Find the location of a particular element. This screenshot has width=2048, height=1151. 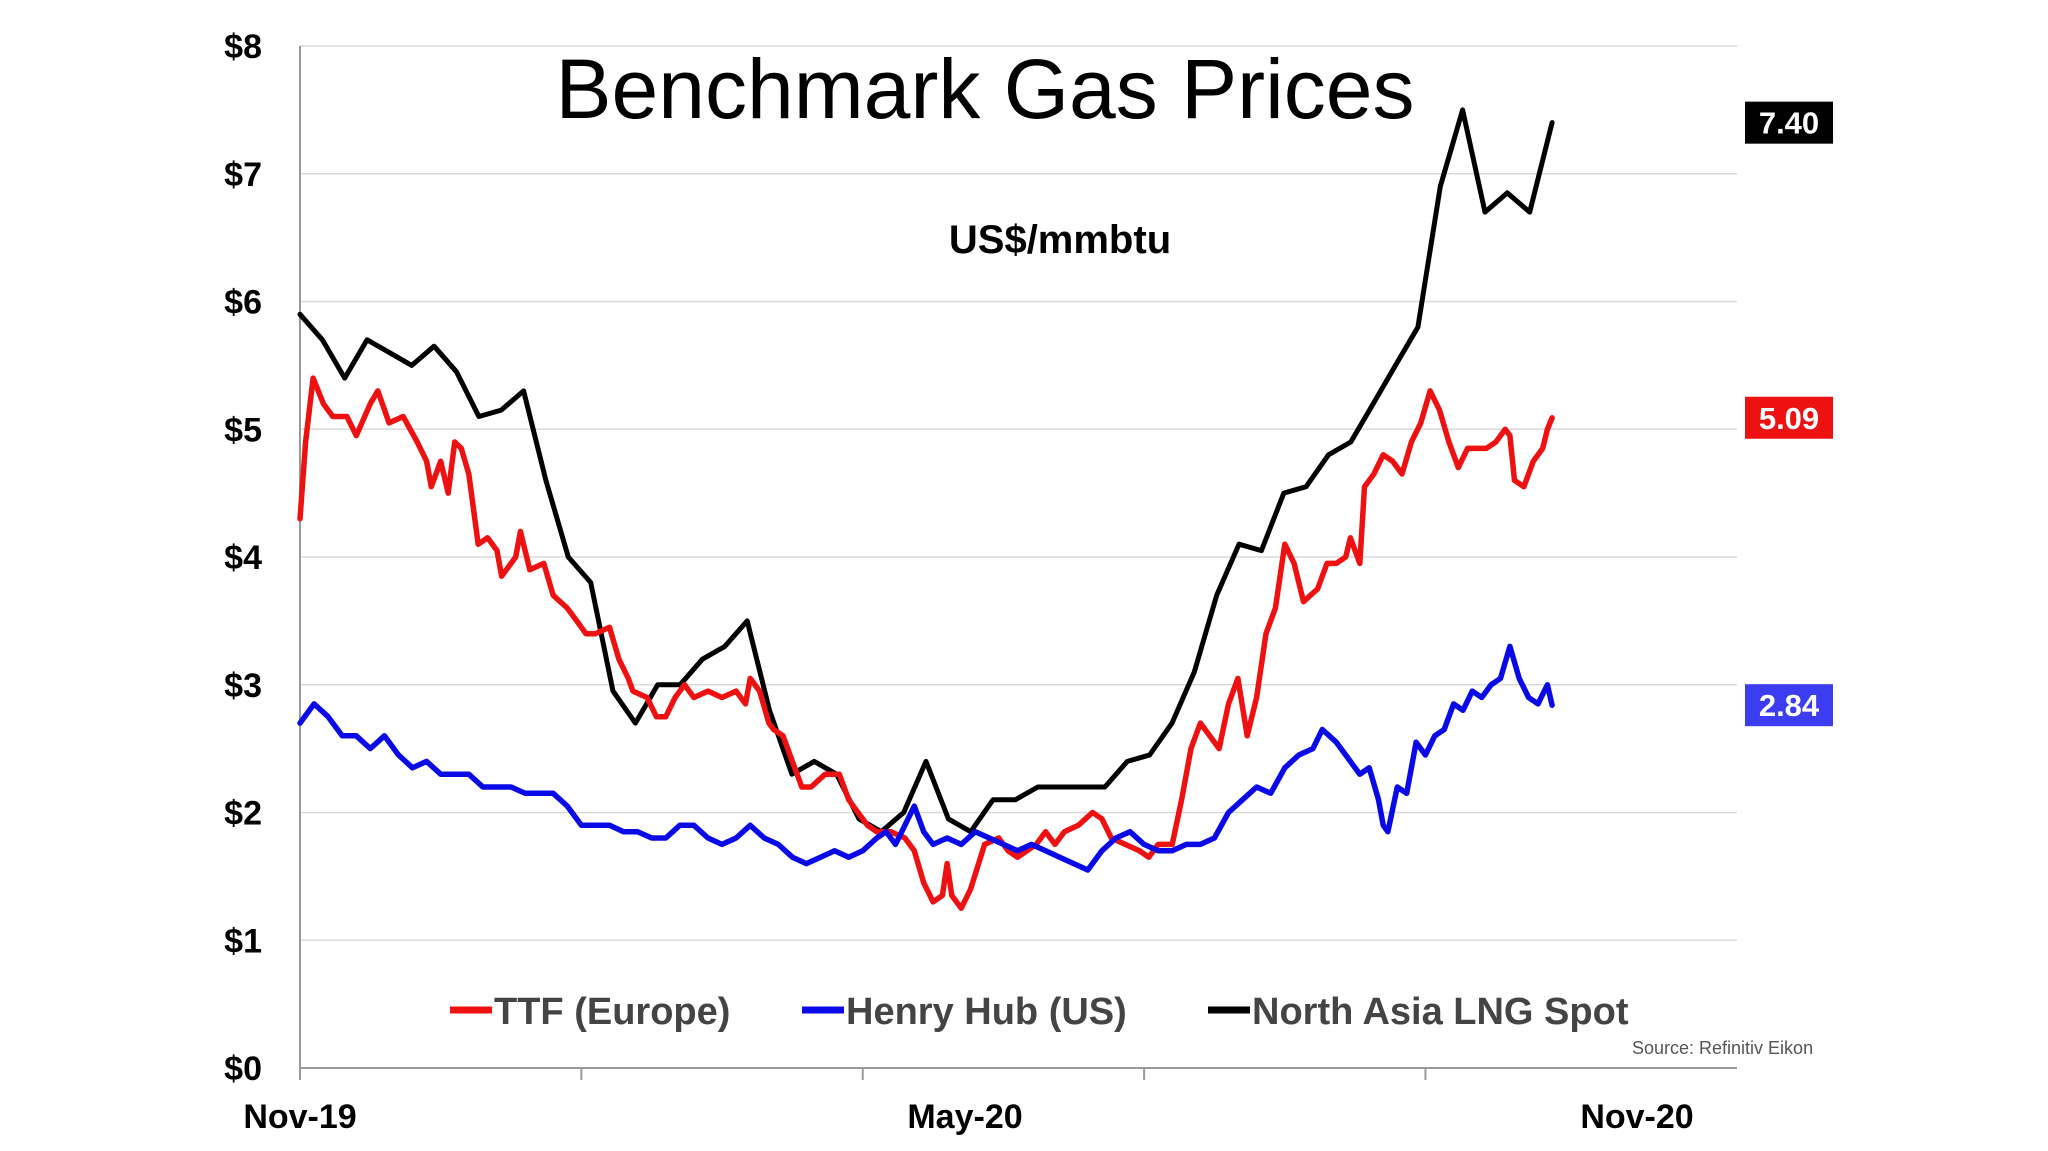

legend-label: TTF (Europe) is located at coordinates (612, 1012).